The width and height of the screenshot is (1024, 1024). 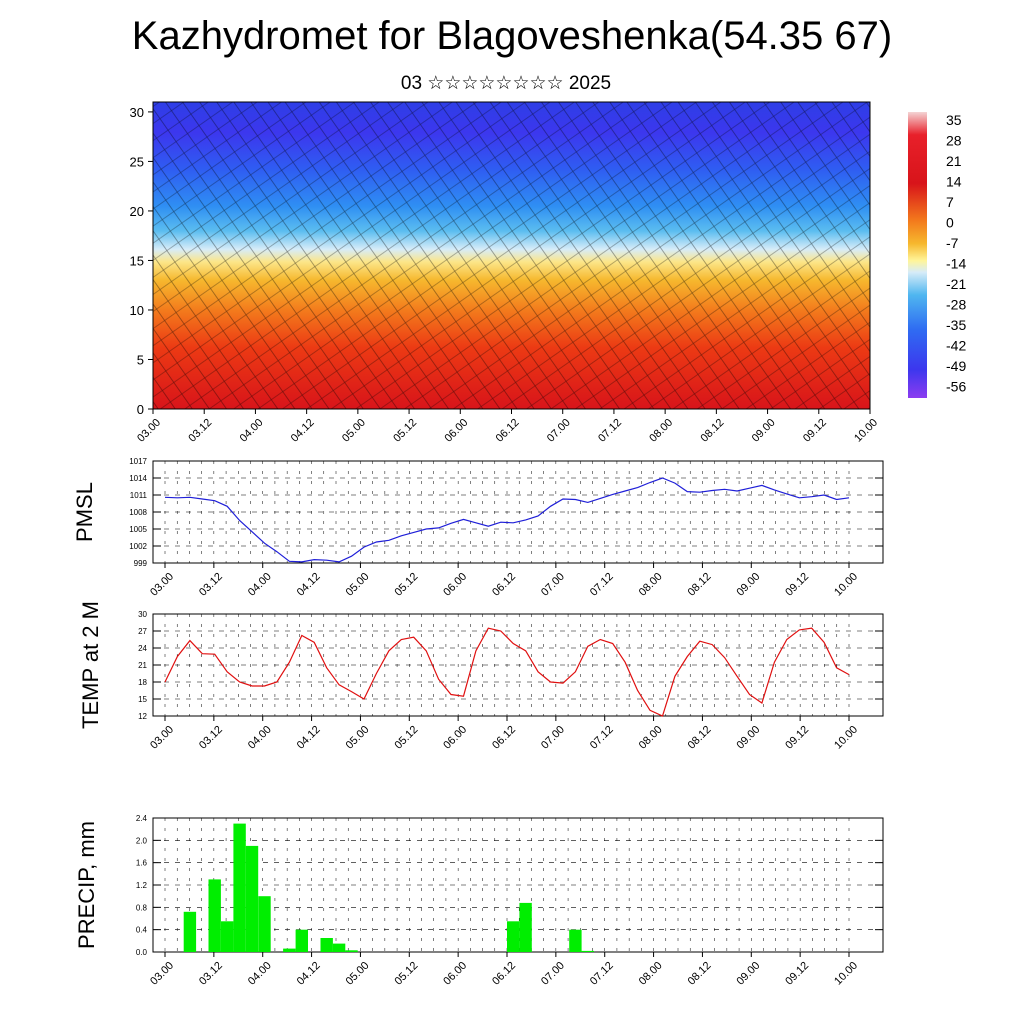 What do you see at coordinates (142, 885) in the screenshot?
I see `y-tick-label: 1.2` at bounding box center [142, 885].